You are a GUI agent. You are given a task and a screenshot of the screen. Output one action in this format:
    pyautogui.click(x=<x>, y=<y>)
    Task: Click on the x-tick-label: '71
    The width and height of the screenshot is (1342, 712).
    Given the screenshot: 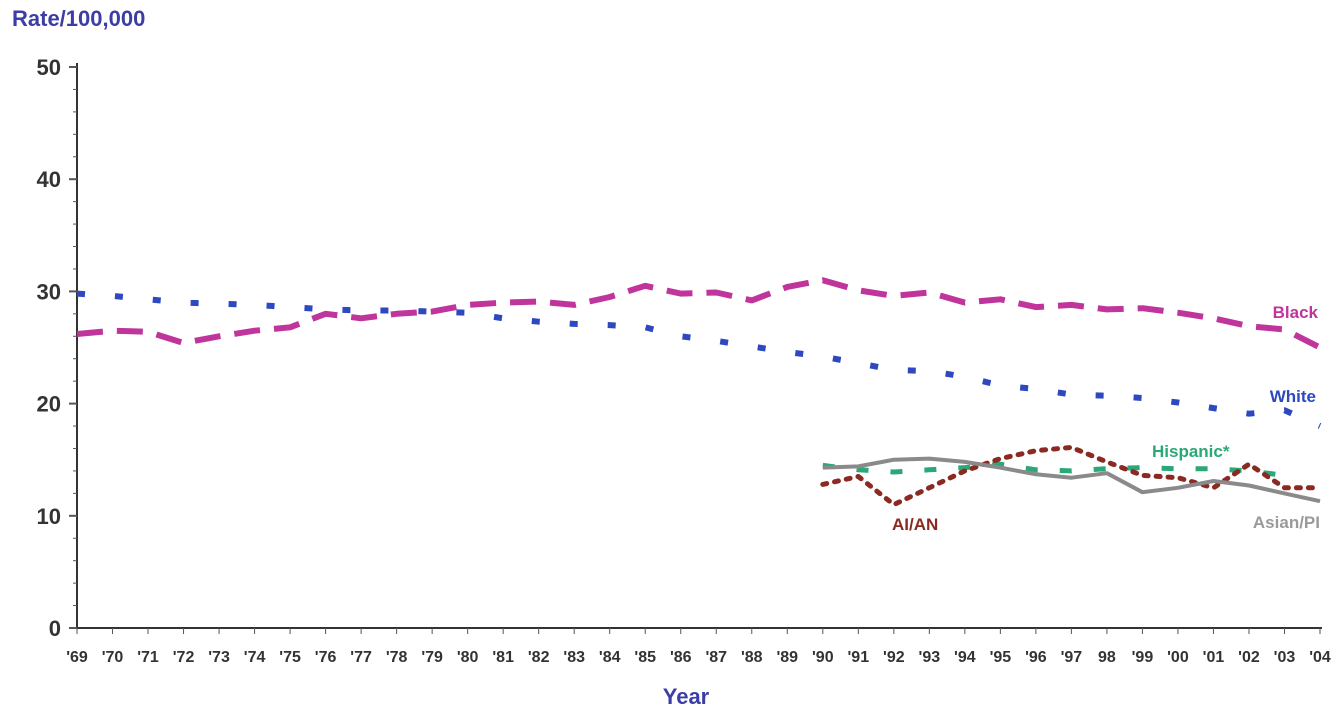 What is the action you would take?
    pyautogui.click(x=148, y=657)
    